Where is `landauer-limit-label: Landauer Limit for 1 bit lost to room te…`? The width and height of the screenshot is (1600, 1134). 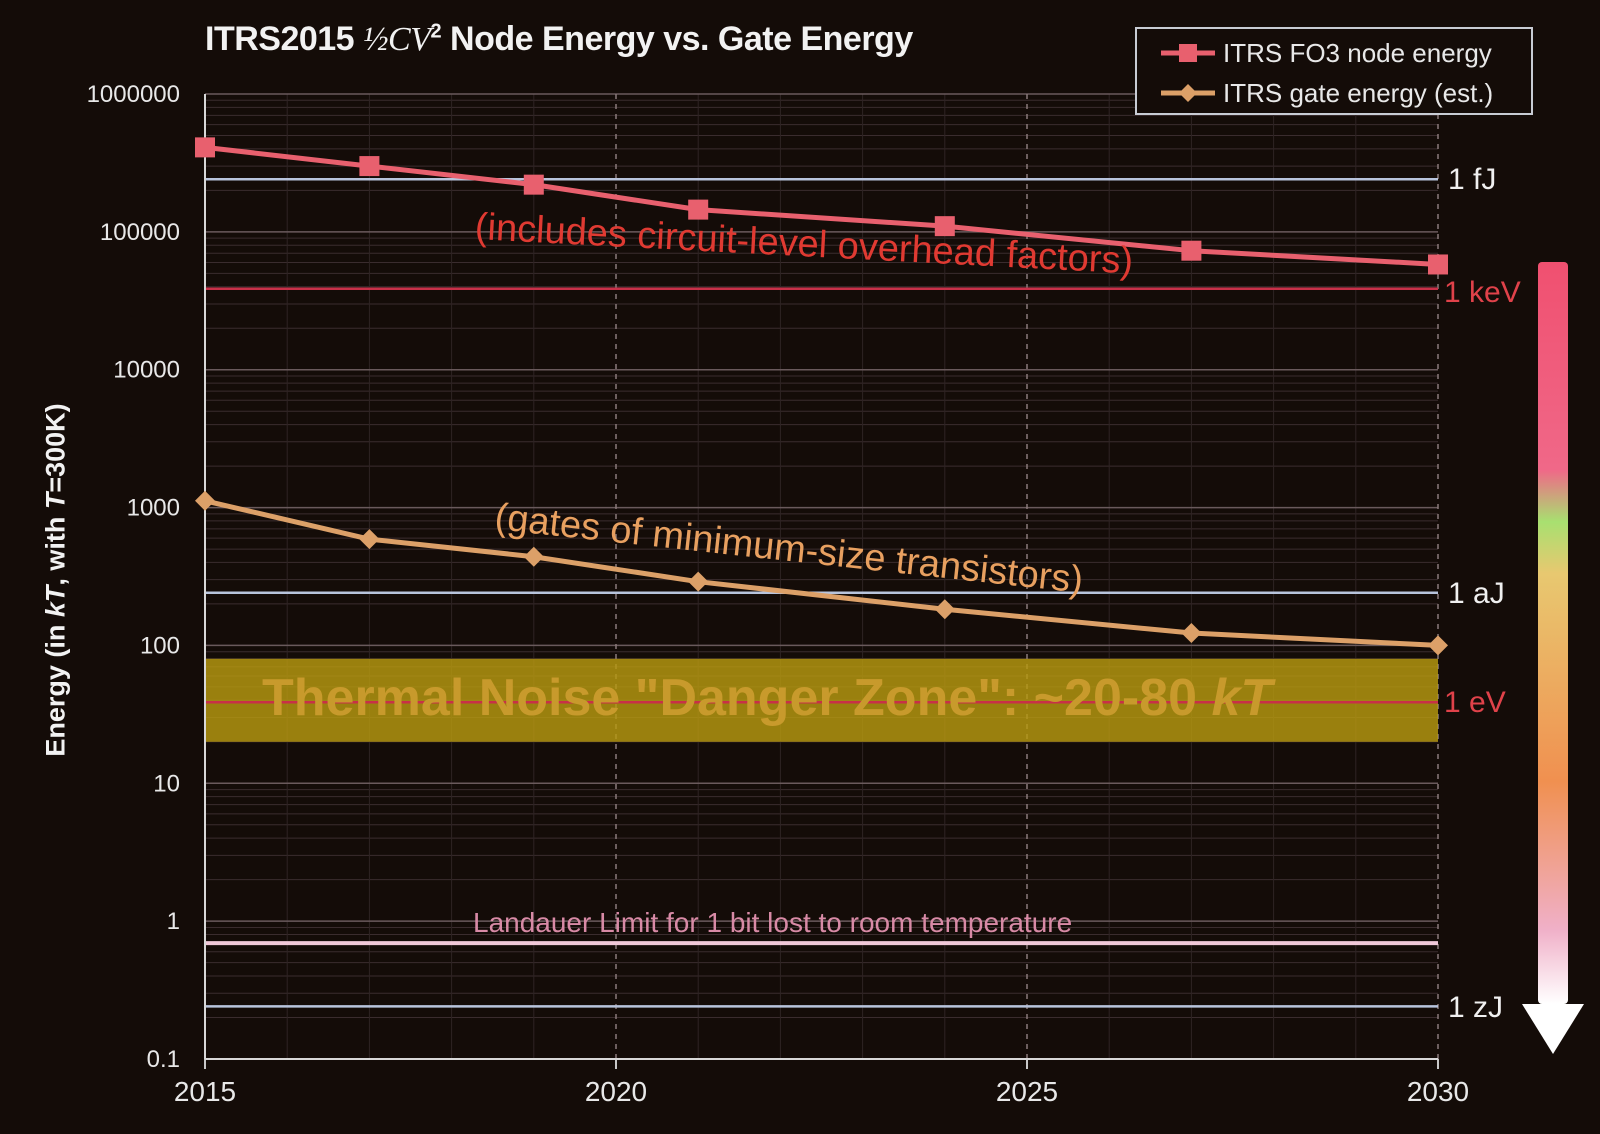 landauer-limit-label: Landauer Limit for 1 bit lost to room te… is located at coordinates (773, 922).